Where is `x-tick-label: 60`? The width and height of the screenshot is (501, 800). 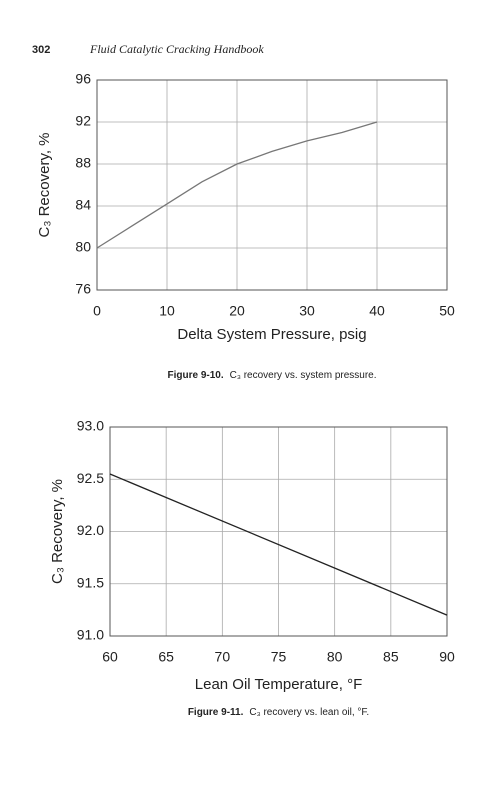
x-tick-label: 60 is located at coordinates (110, 657).